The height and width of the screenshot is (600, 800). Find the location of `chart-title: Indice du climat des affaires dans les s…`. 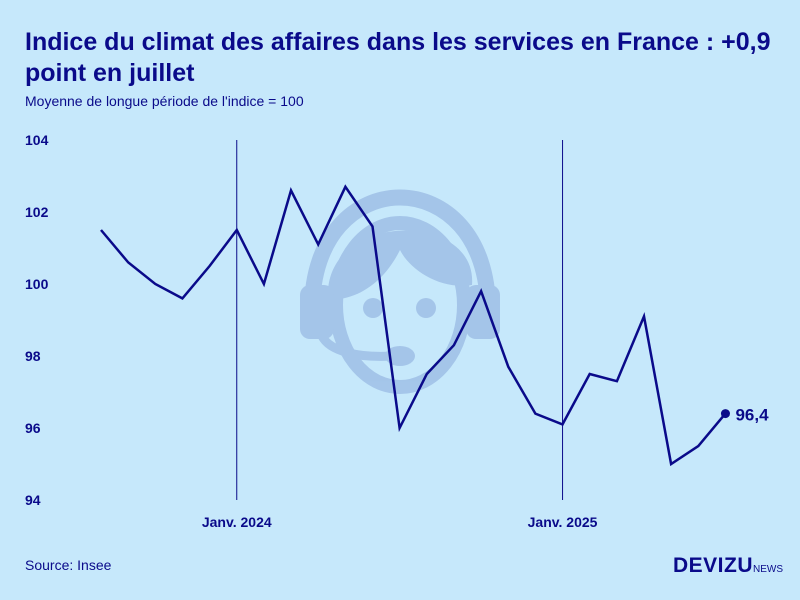

chart-title: Indice du climat des affaires dans les s… is located at coordinates (398, 57).